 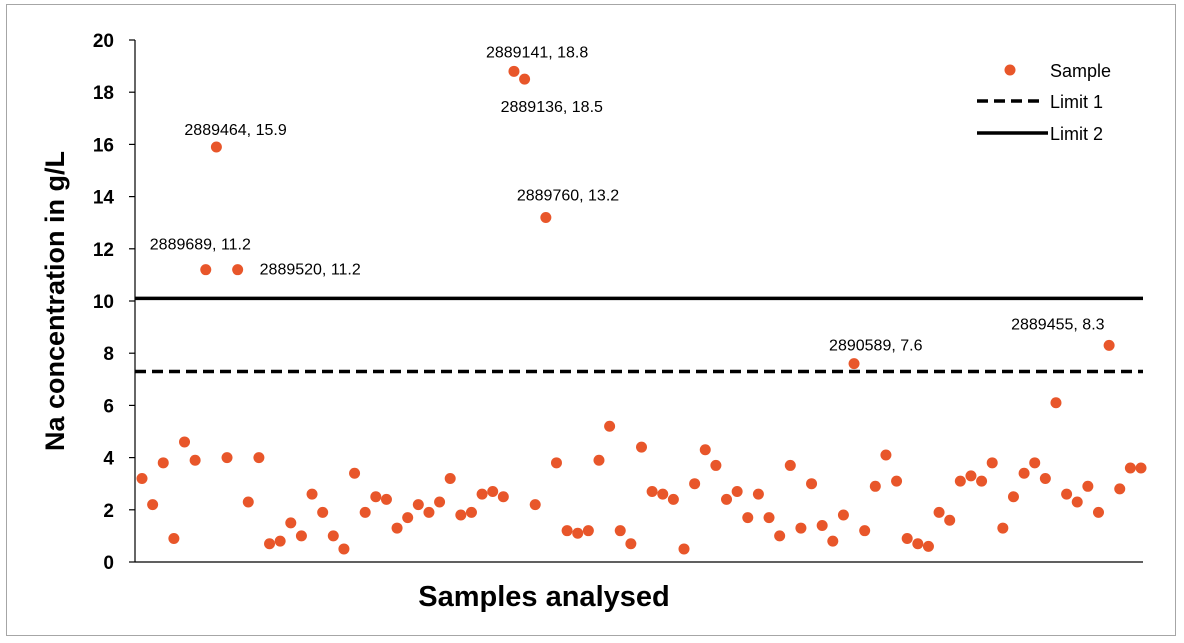 I want to click on y-axis-label: Na concentration in g/L, so click(x=55, y=301).